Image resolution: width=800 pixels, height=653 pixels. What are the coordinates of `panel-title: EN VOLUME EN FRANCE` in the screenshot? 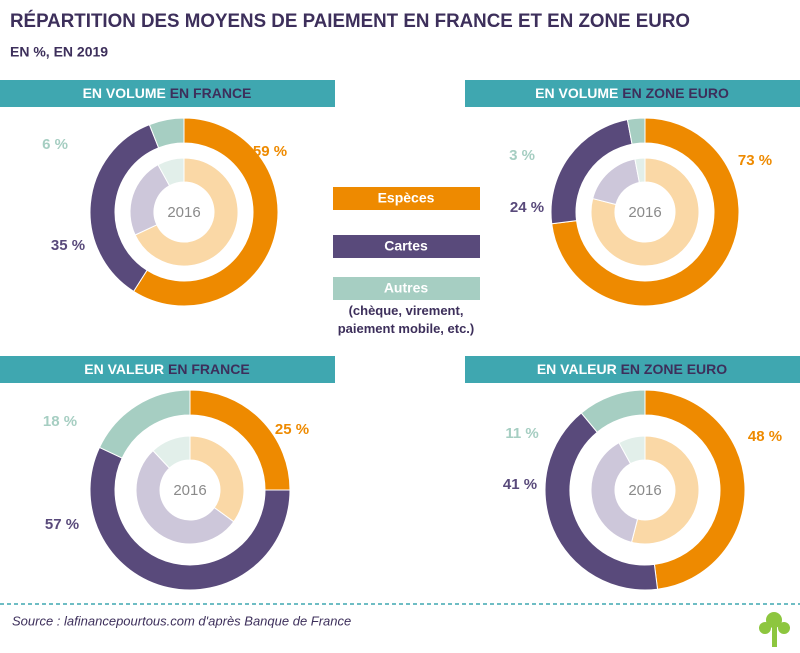 It's located at (167, 93).